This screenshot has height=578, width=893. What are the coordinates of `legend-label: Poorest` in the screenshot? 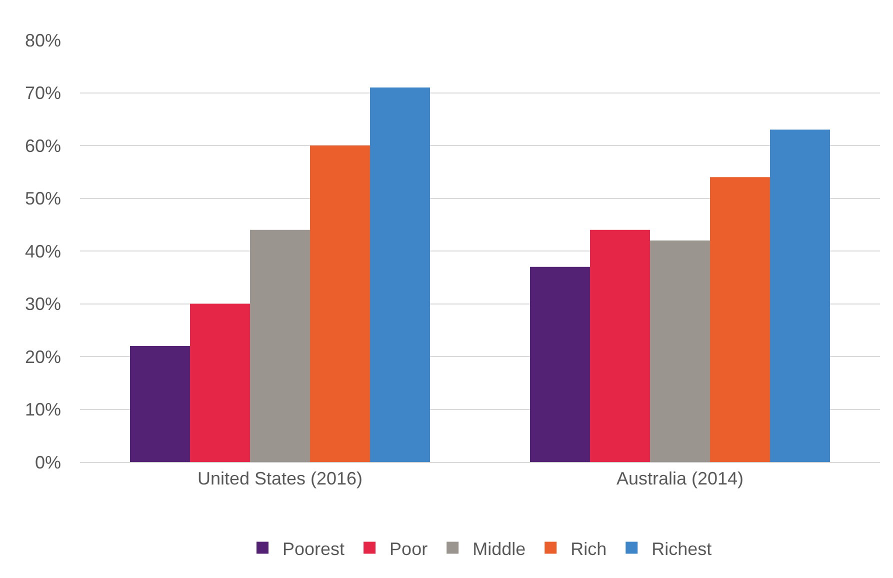 It's located at (313, 548).